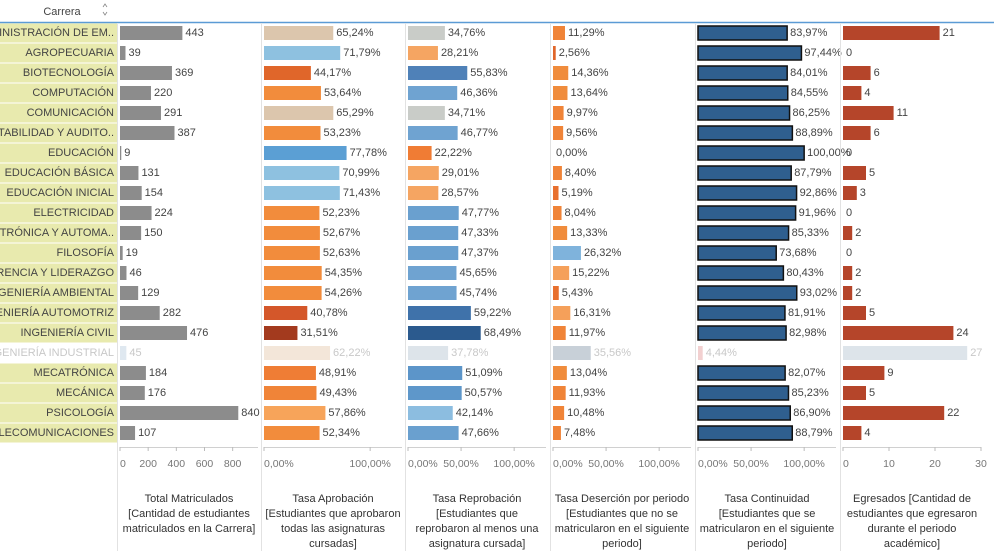 The height and width of the screenshot is (552, 994). Describe the element at coordinates (362, 53) in the screenshot. I see `value-label: 71,79%` at that location.